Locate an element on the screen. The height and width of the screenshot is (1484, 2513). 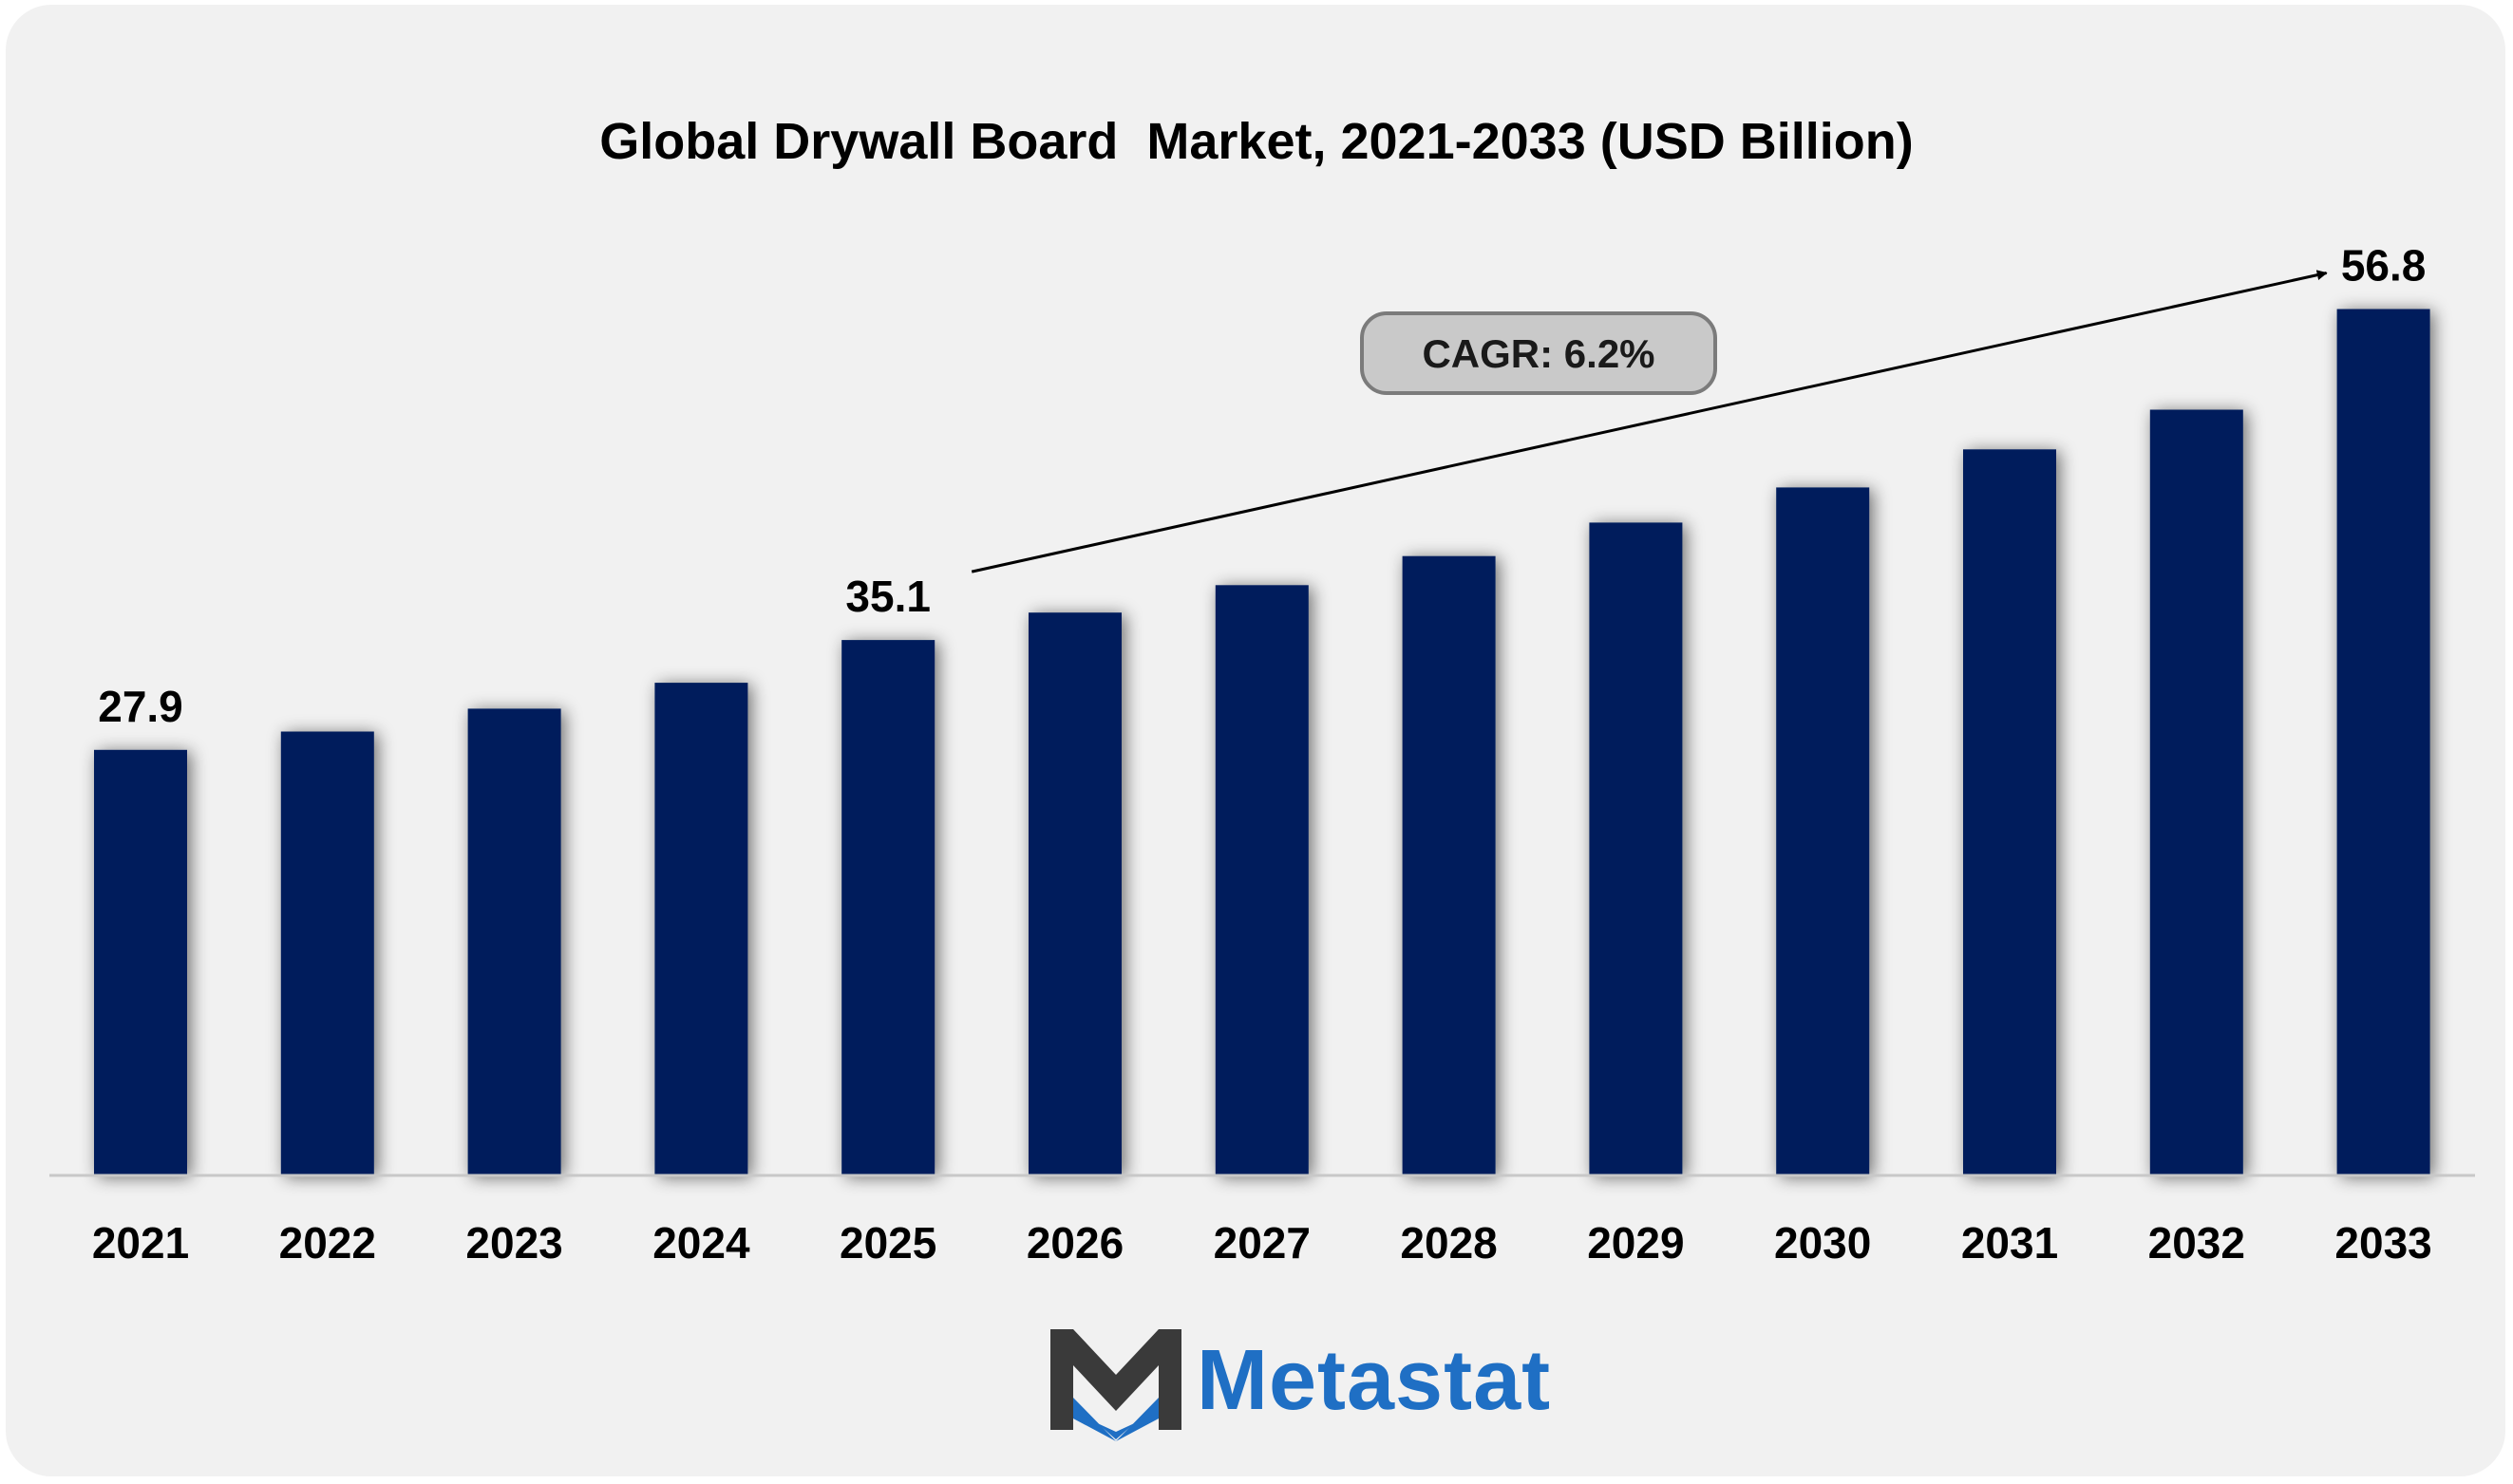
data-label-2025: 35.1 is located at coordinates (888, 596).